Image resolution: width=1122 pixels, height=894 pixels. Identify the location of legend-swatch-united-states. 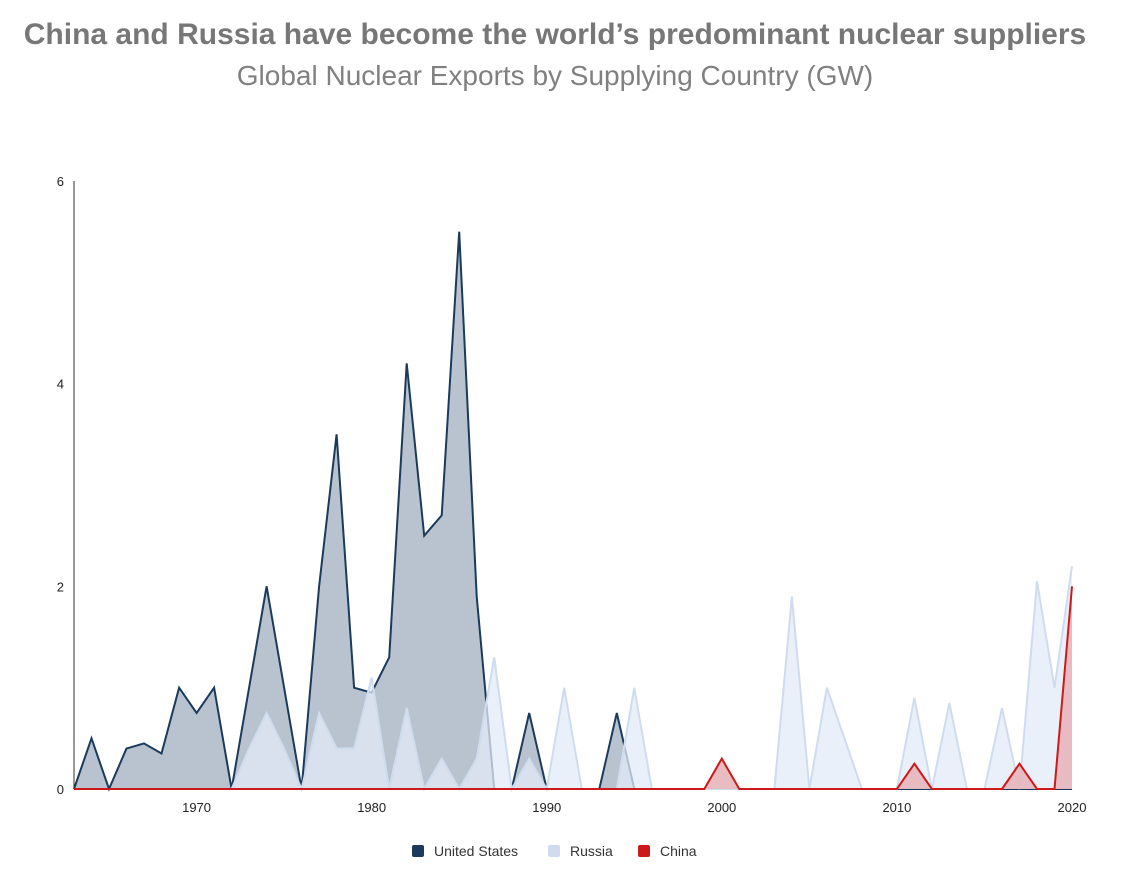
(418, 851).